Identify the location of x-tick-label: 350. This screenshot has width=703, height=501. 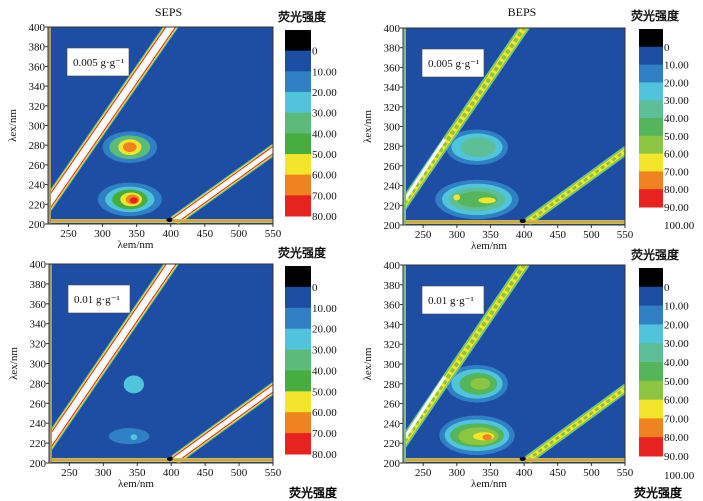
(137, 473).